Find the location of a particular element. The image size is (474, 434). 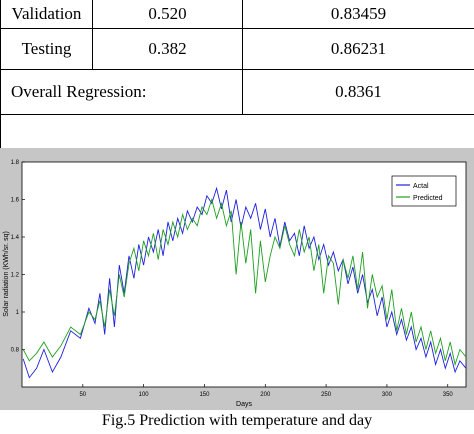

legend: Actal Predicted is located at coordinates (424, 191).